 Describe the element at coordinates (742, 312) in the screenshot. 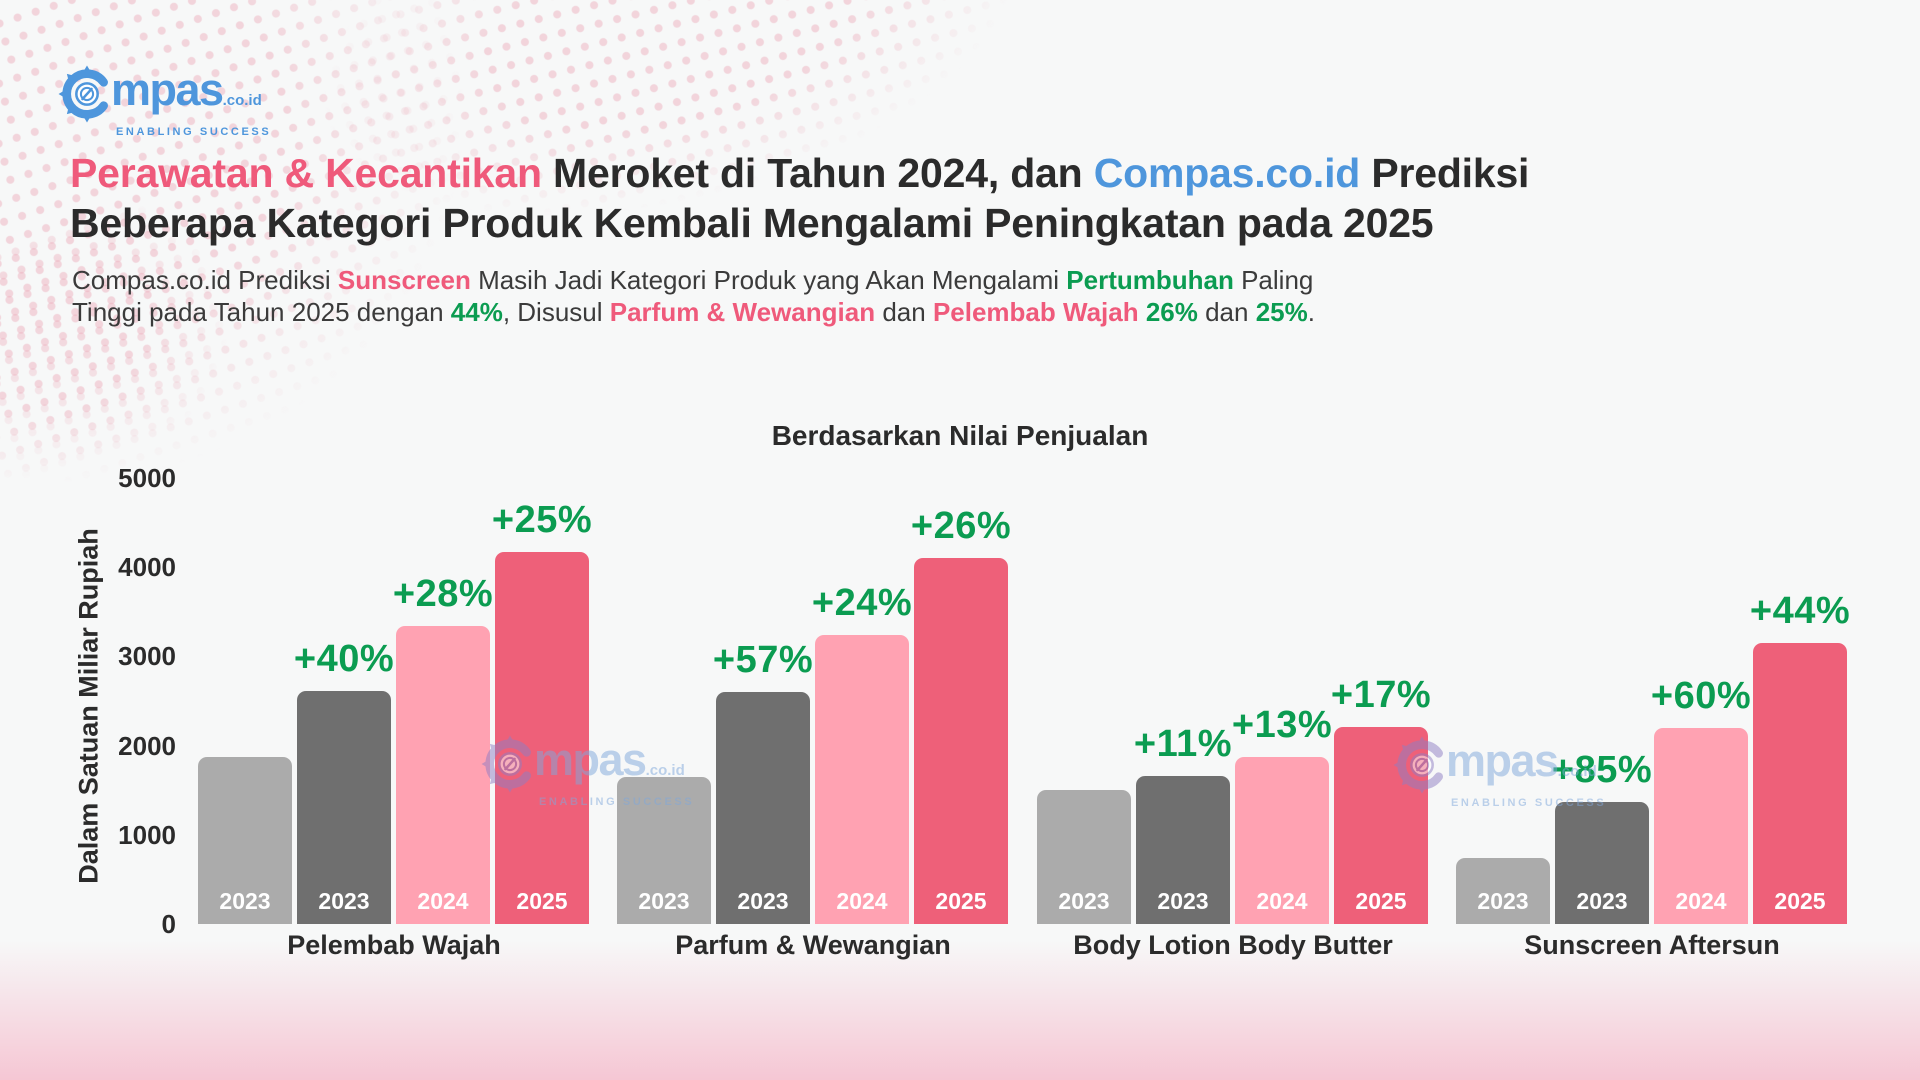

I see `text-segment: Parfum & Wewangian` at that location.